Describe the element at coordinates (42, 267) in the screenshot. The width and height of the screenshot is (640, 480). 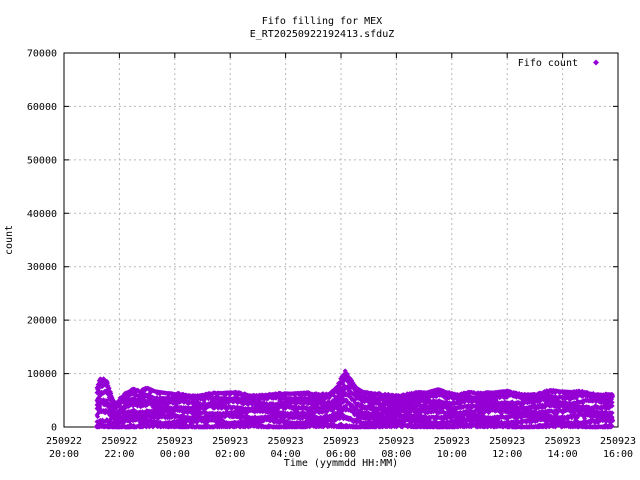
I see `y-tick-label: 30000` at that location.